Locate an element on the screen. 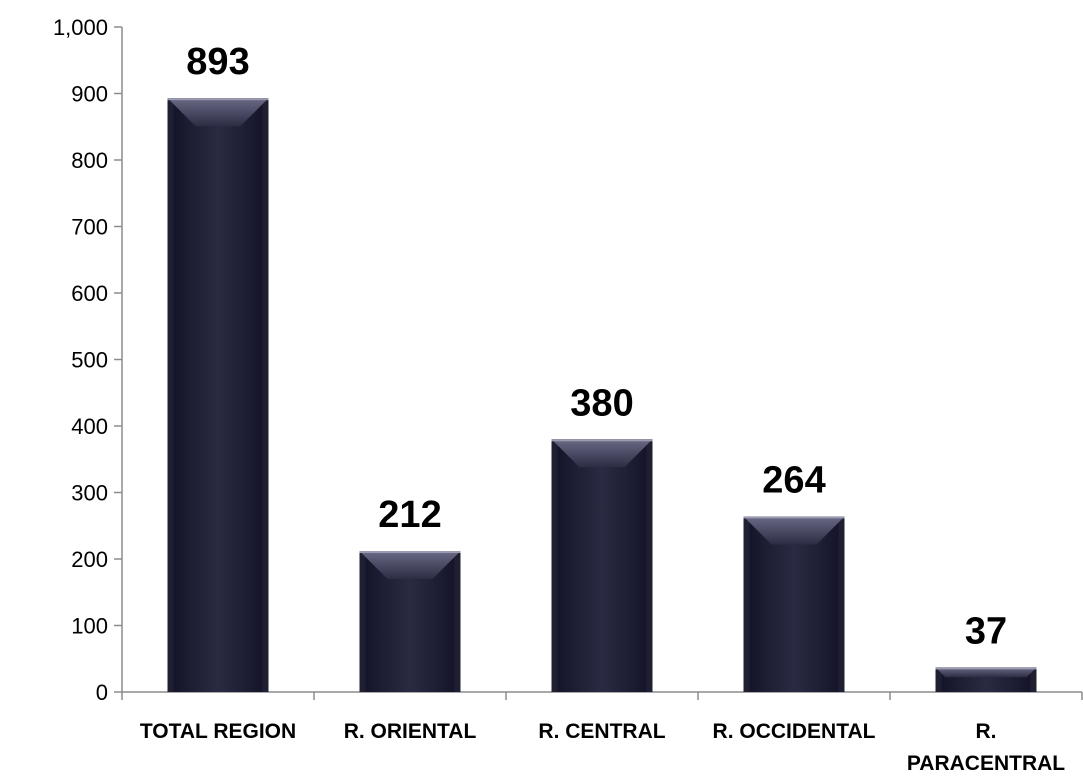 Image resolution: width=1083 pixels, height=777 pixels. x-tick-label-line: PARACENTRAL is located at coordinates (986, 763).